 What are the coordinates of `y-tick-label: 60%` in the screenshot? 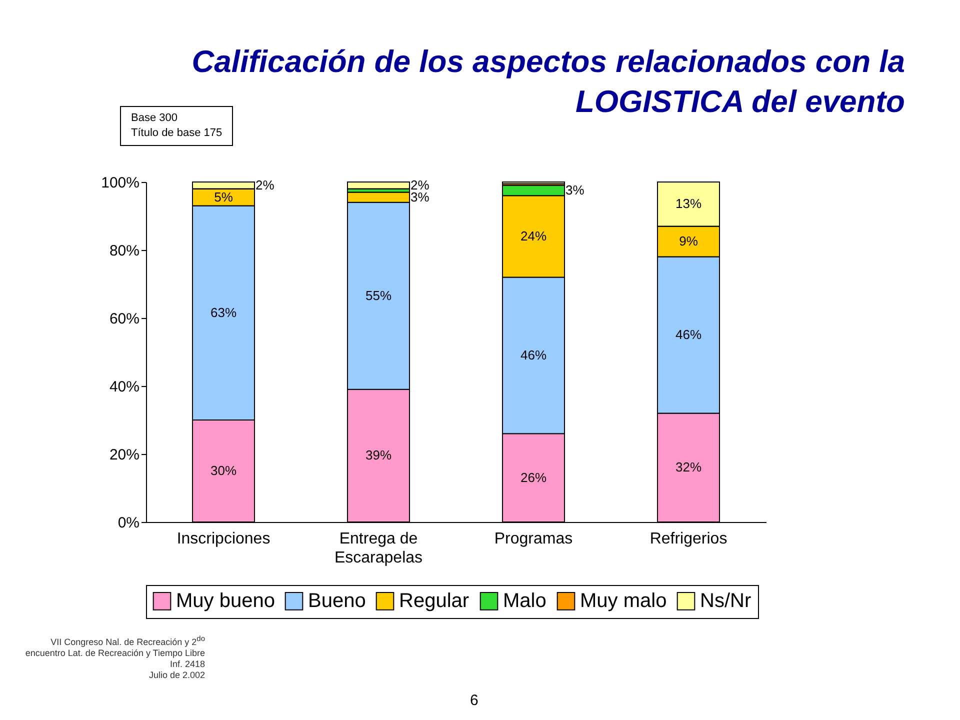 It's located at (124, 319).